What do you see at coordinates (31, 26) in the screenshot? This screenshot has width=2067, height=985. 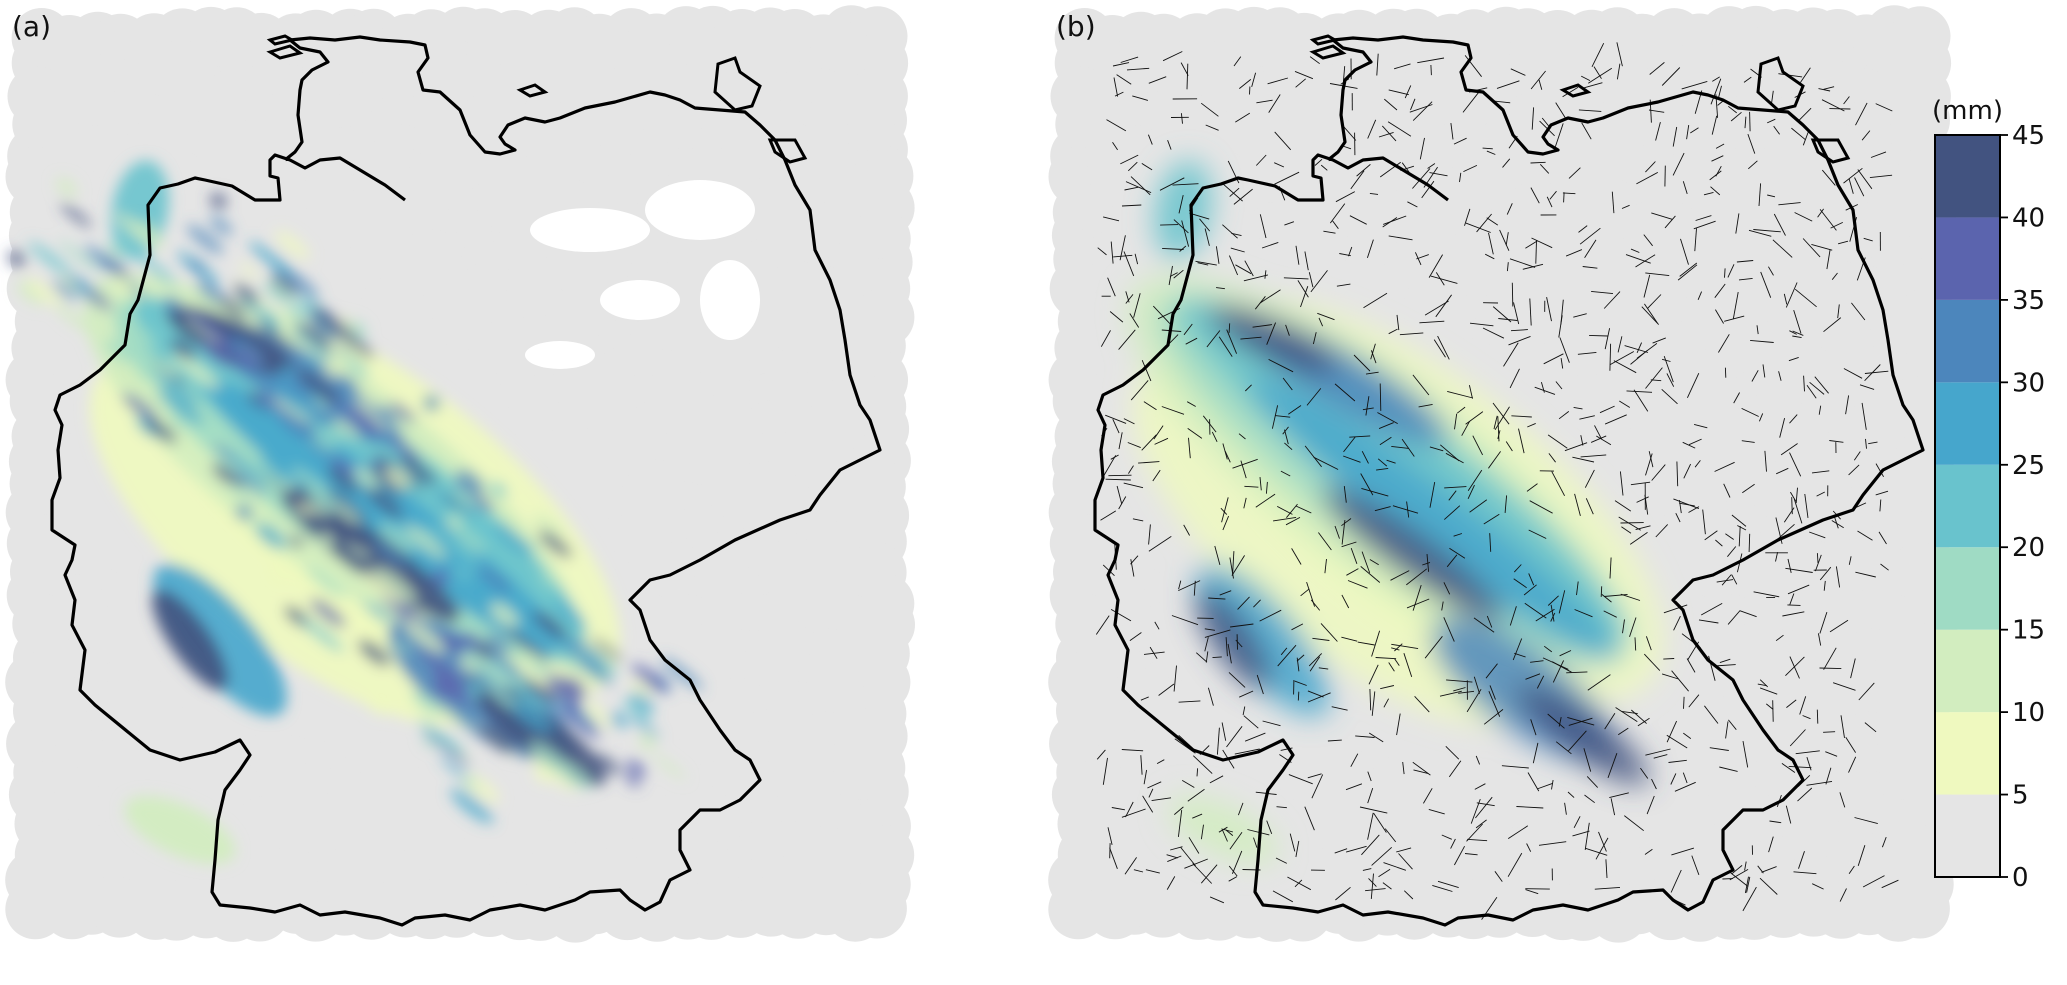 I see `panel-a-label: (a)` at bounding box center [31, 26].